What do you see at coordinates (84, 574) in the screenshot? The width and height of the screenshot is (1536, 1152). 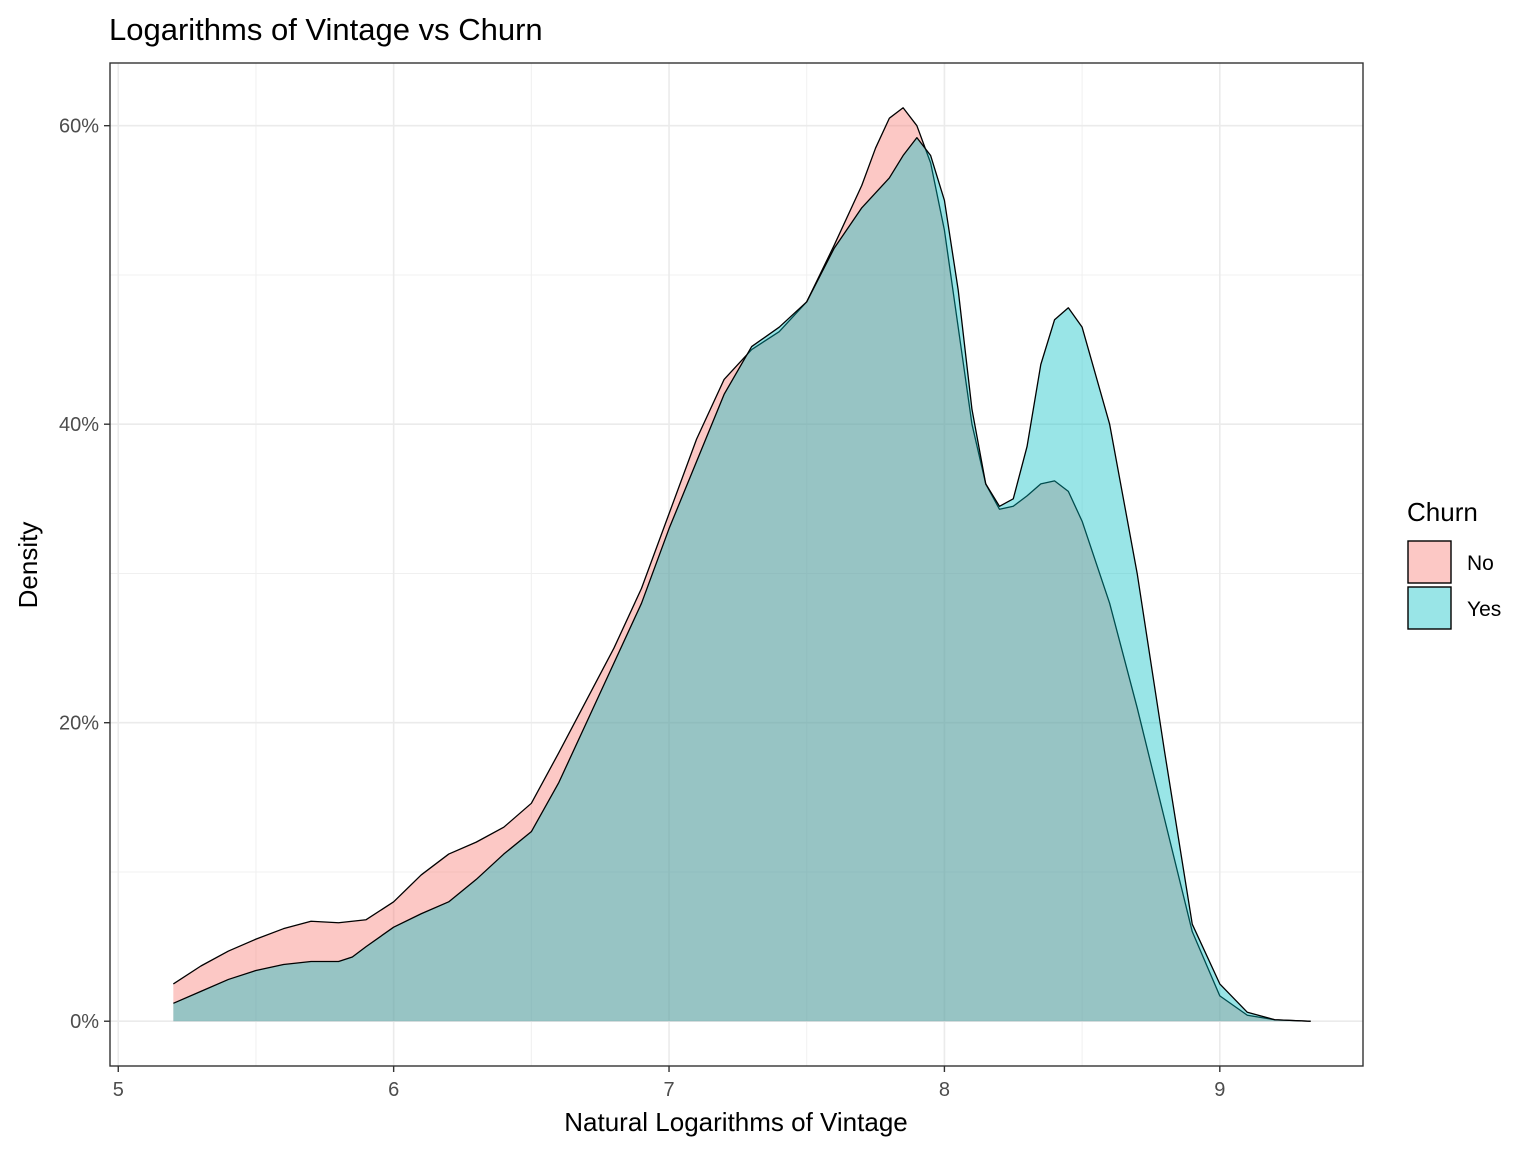 I see `y-axis: 0% 20% 40% 60%` at bounding box center [84, 574].